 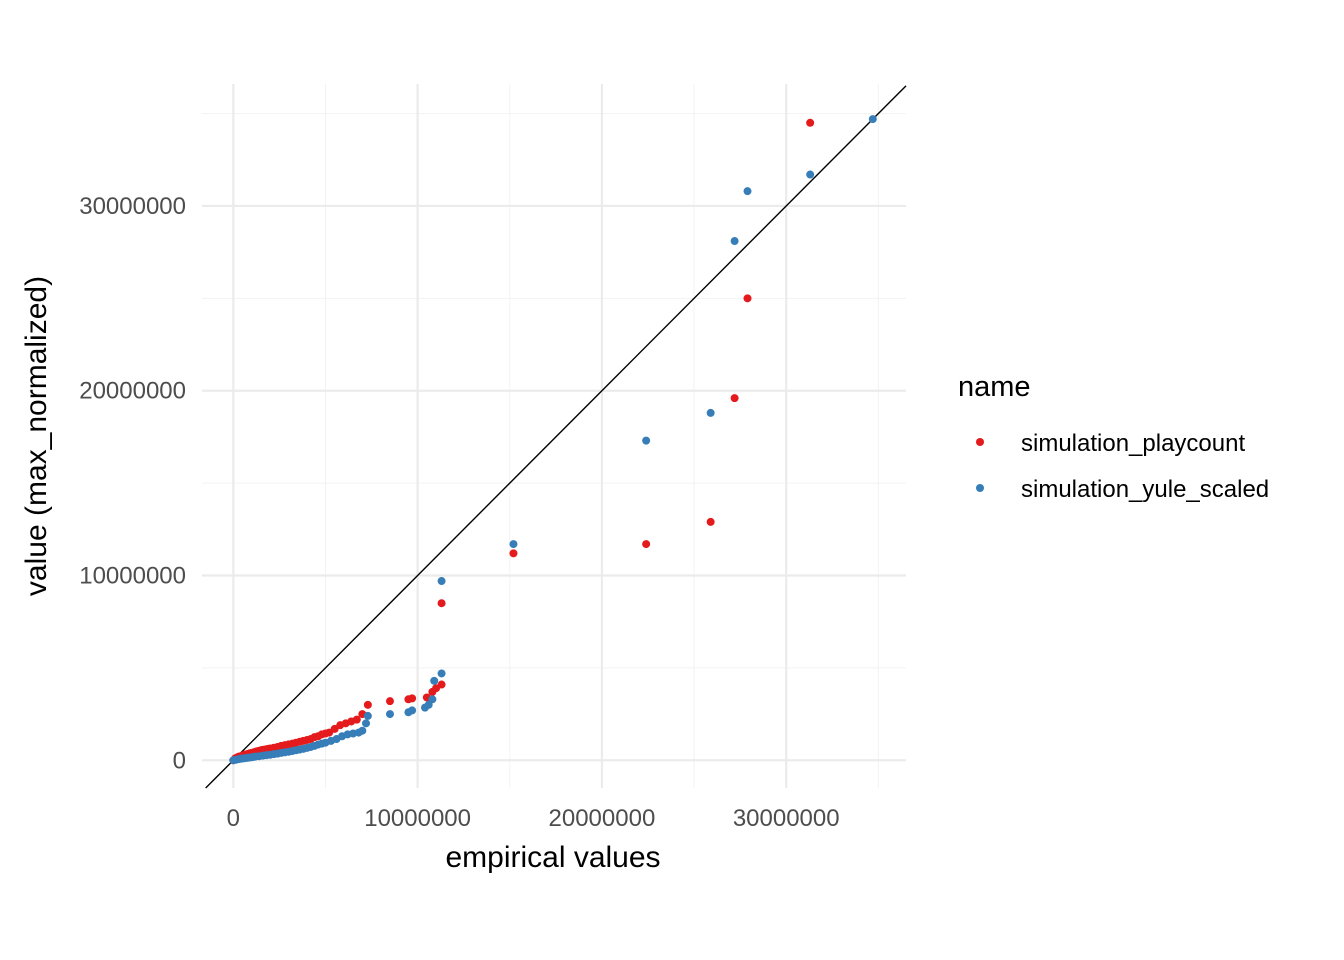 What do you see at coordinates (980, 442) in the screenshot?
I see `legend-key-simulation-playcount` at bounding box center [980, 442].